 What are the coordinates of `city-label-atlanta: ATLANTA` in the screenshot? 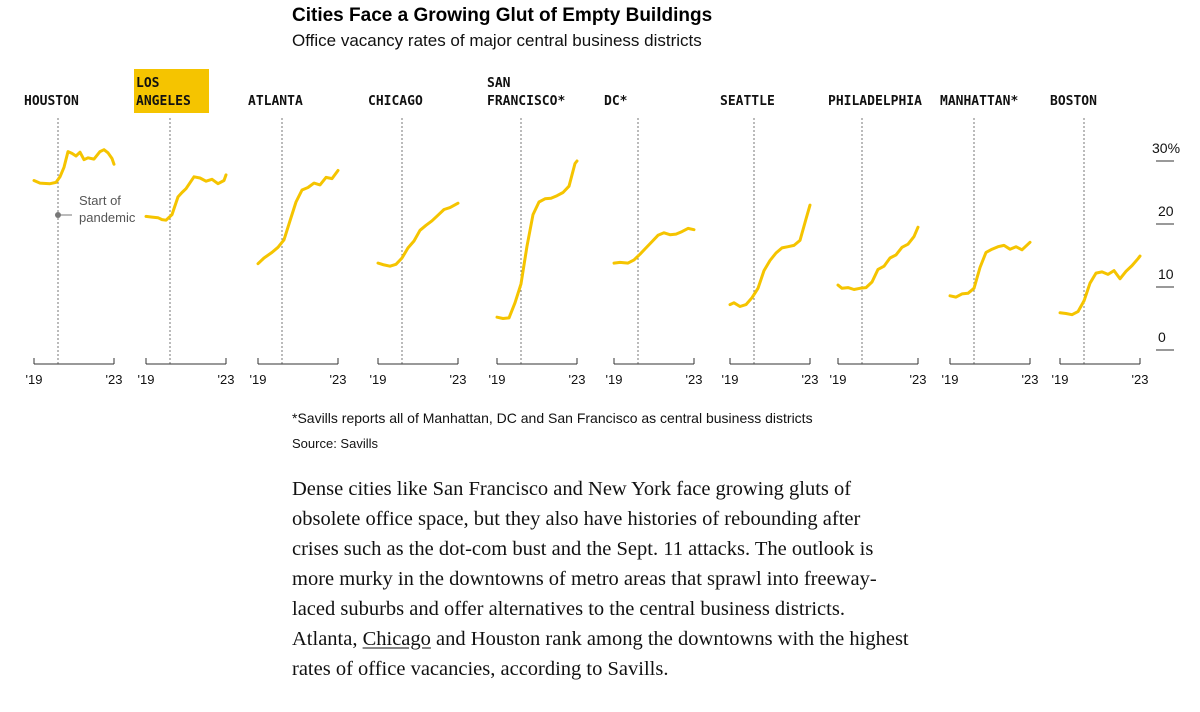 It's located at (275, 101).